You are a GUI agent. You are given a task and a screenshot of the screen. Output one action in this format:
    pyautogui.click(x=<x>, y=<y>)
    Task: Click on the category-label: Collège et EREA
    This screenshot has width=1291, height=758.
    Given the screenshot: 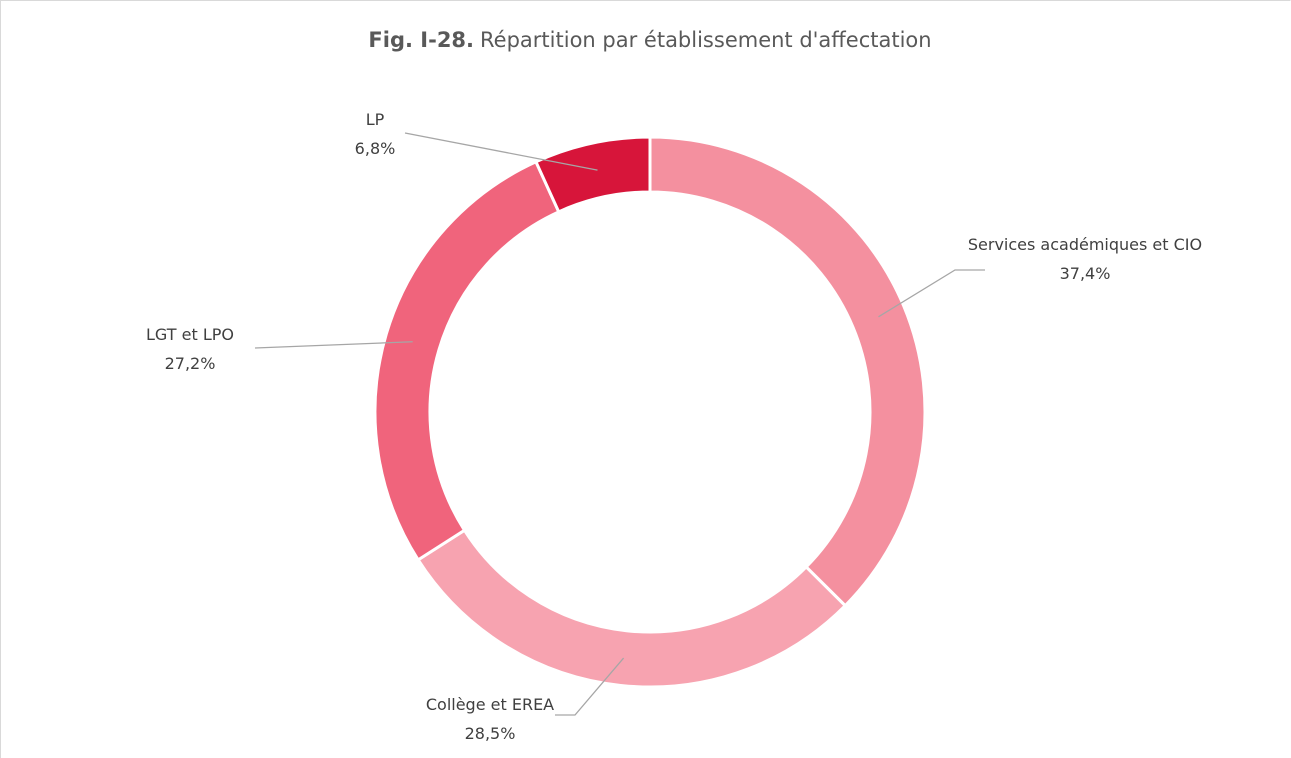 What is the action you would take?
    pyautogui.click(x=490, y=704)
    